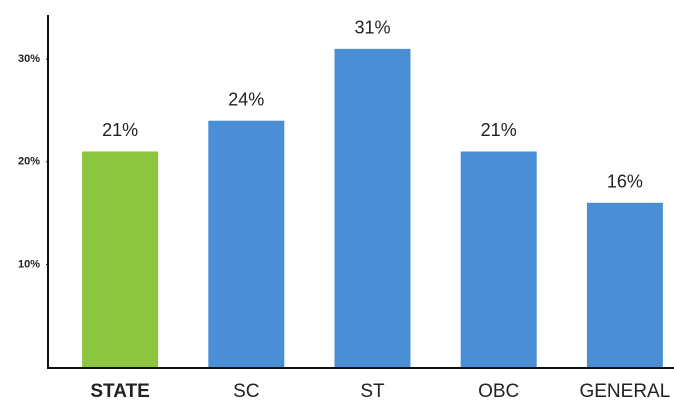 Image resolution: width=674 pixels, height=407 pixels. I want to click on x-tick-label: OBC, so click(498, 391).